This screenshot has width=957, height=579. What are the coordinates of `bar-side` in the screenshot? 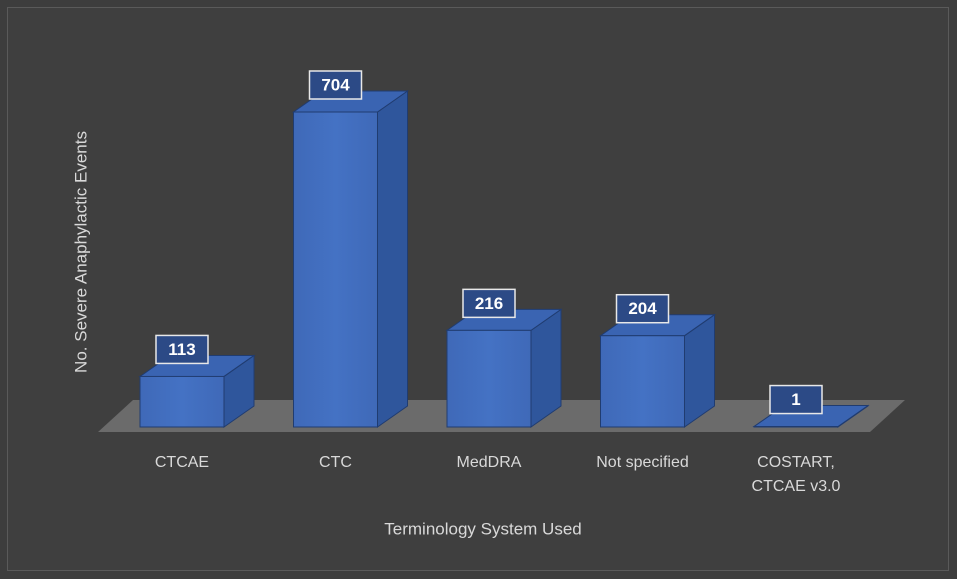 It's located at (392, 259).